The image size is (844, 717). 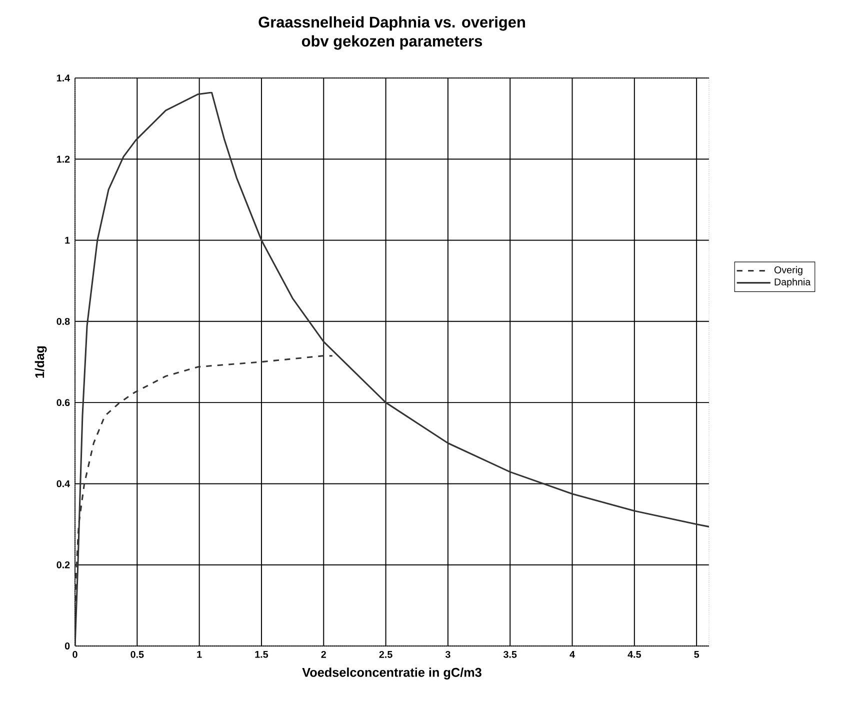 What do you see at coordinates (697, 654) in the screenshot?
I see `x-tick-label: 5` at bounding box center [697, 654].